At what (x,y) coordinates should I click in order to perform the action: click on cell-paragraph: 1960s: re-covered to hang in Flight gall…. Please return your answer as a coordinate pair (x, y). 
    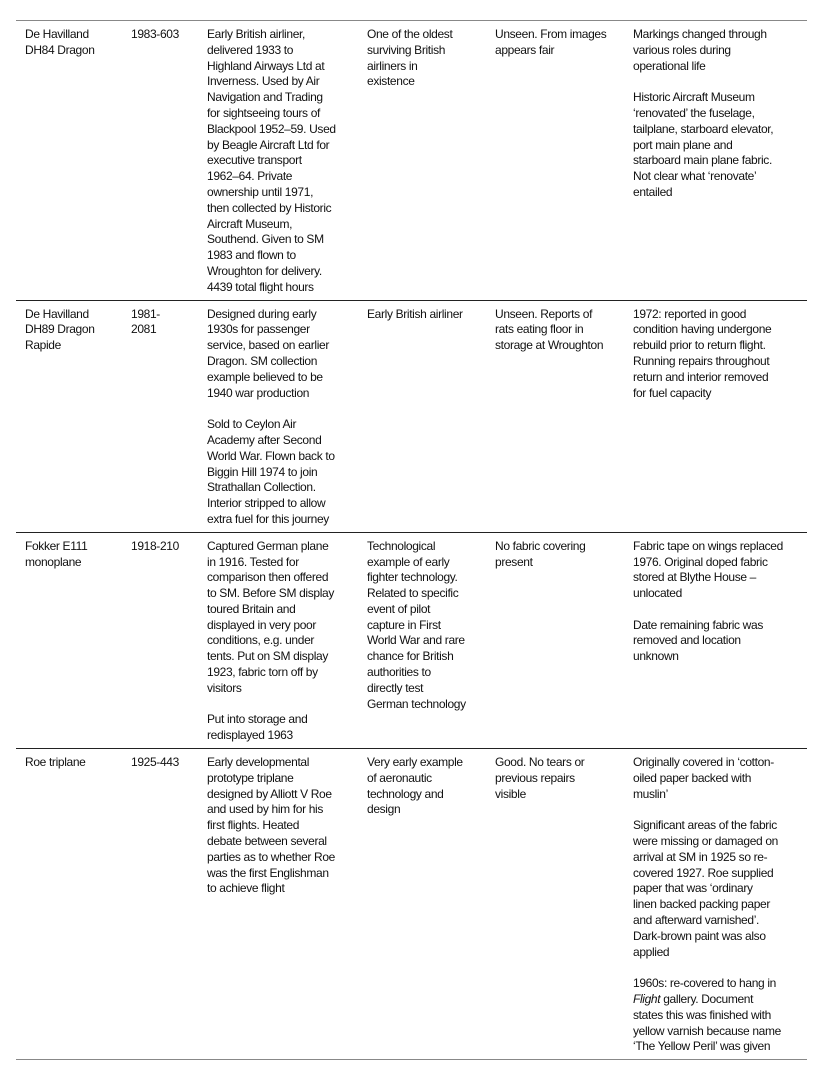
    Looking at the image, I should click on (724, 1015).